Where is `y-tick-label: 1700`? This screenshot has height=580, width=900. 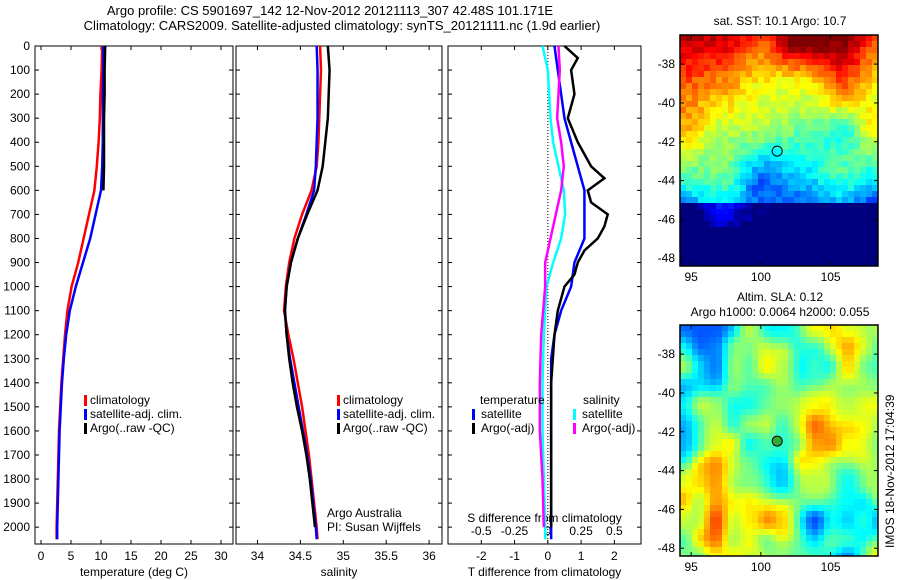
y-tick-label: 1700 is located at coordinates (16, 455).